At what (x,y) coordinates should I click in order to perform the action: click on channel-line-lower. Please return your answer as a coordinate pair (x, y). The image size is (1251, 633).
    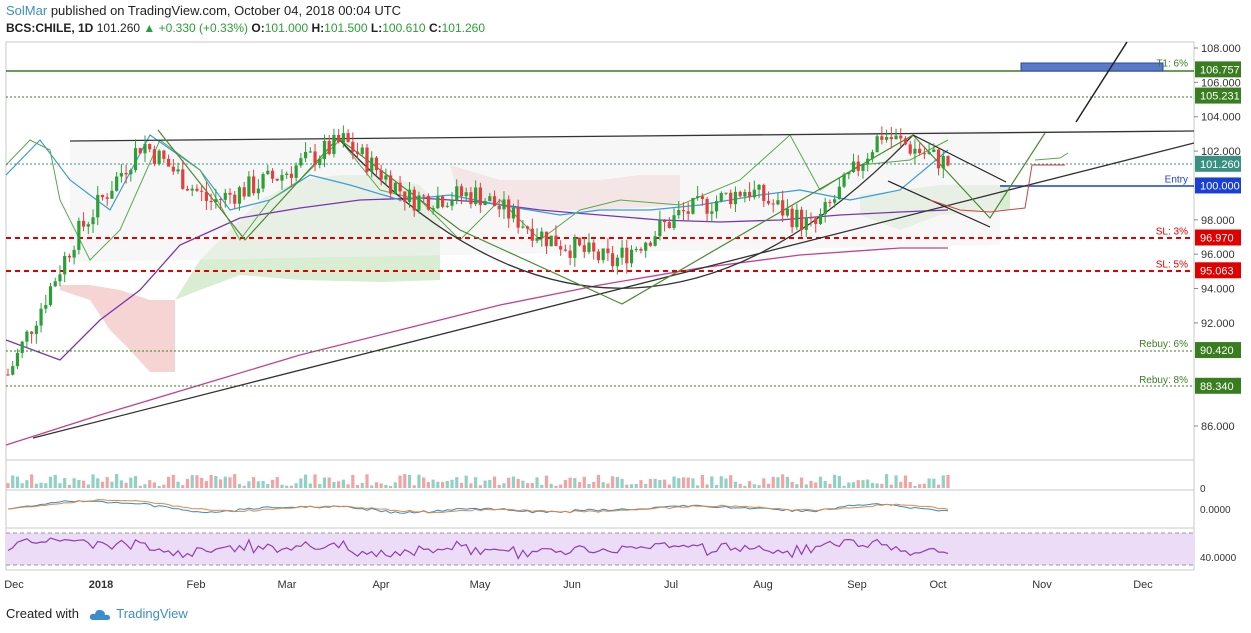
    Looking at the image, I should click on (939, 204).